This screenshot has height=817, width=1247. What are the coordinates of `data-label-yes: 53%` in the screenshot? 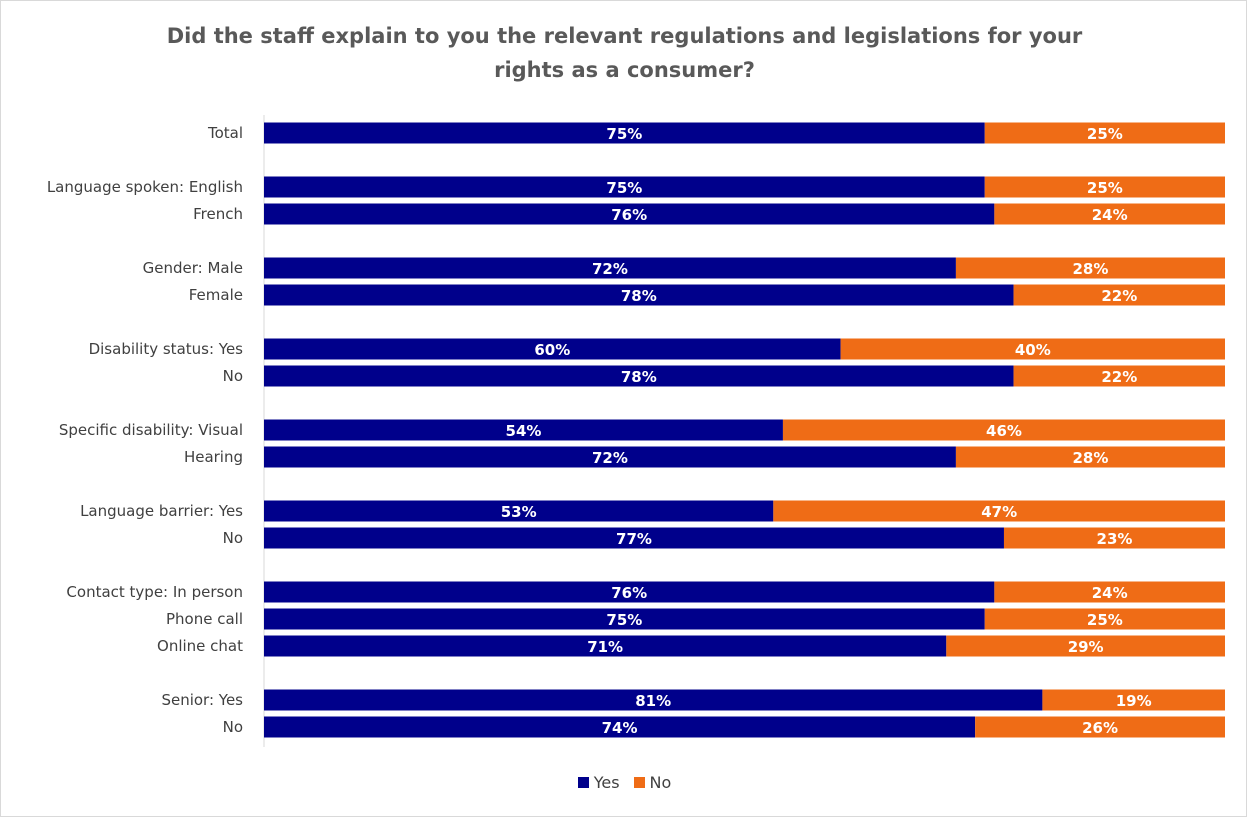 It's located at (519, 512).